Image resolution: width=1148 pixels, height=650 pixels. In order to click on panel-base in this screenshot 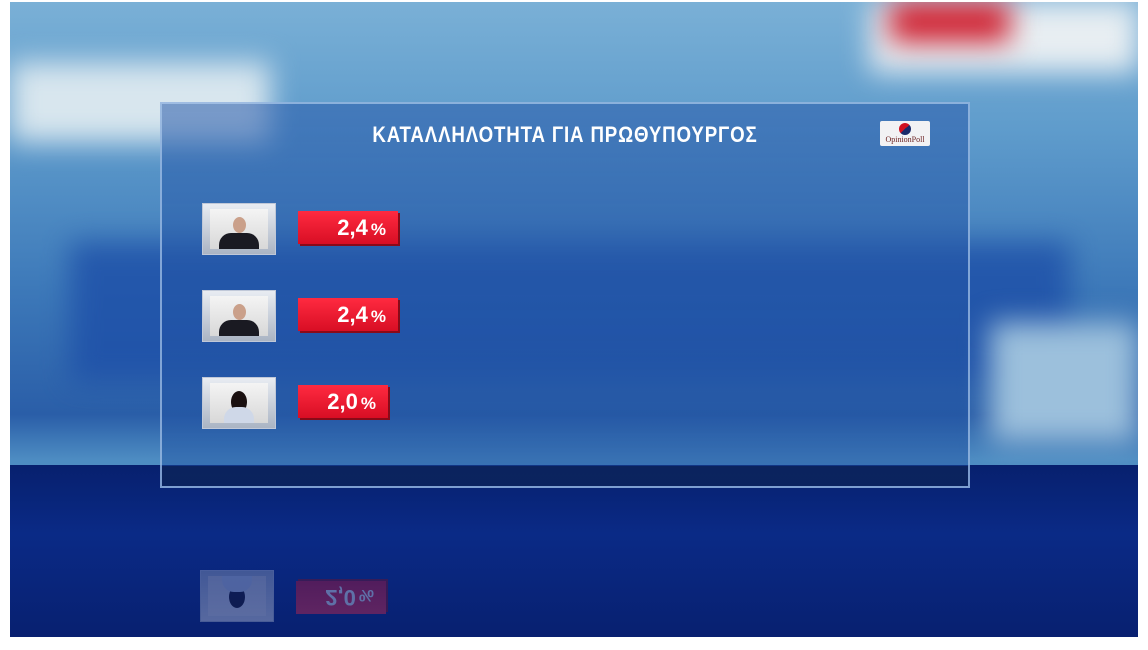, I will do `click(565, 476)`.